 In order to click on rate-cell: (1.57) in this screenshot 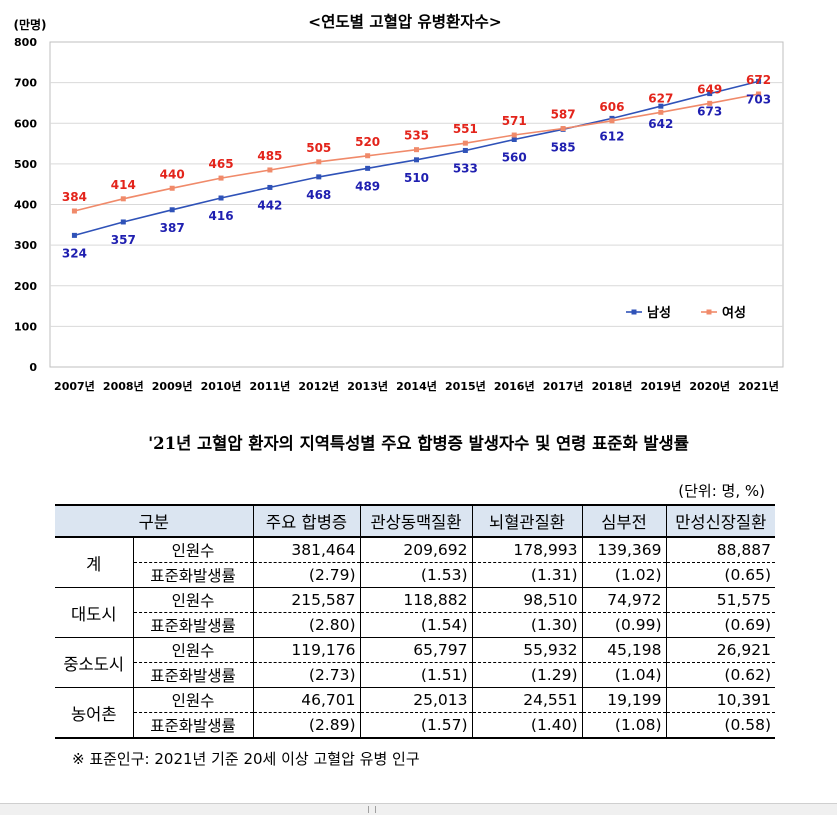, I will do `click(416, 725)`.